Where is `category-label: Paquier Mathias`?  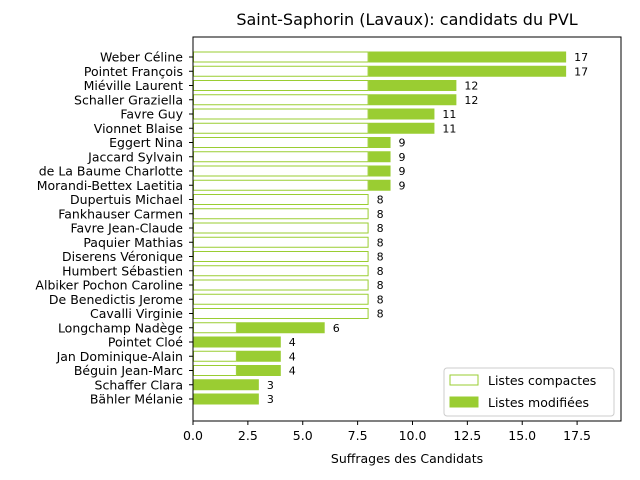 category-label: Paquier Mathias is located at coordinates (133, 242).